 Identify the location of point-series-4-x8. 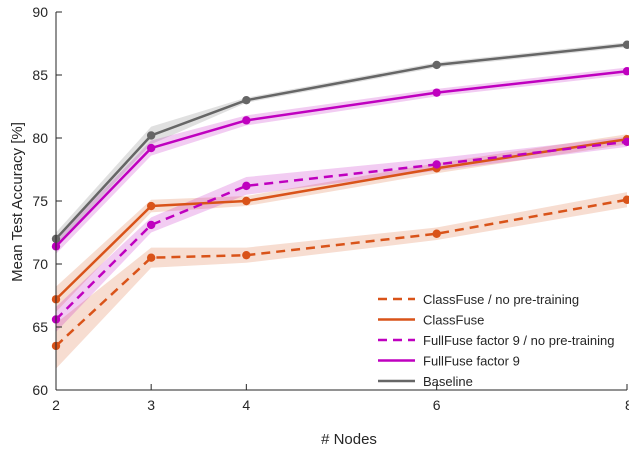
(625, 44).